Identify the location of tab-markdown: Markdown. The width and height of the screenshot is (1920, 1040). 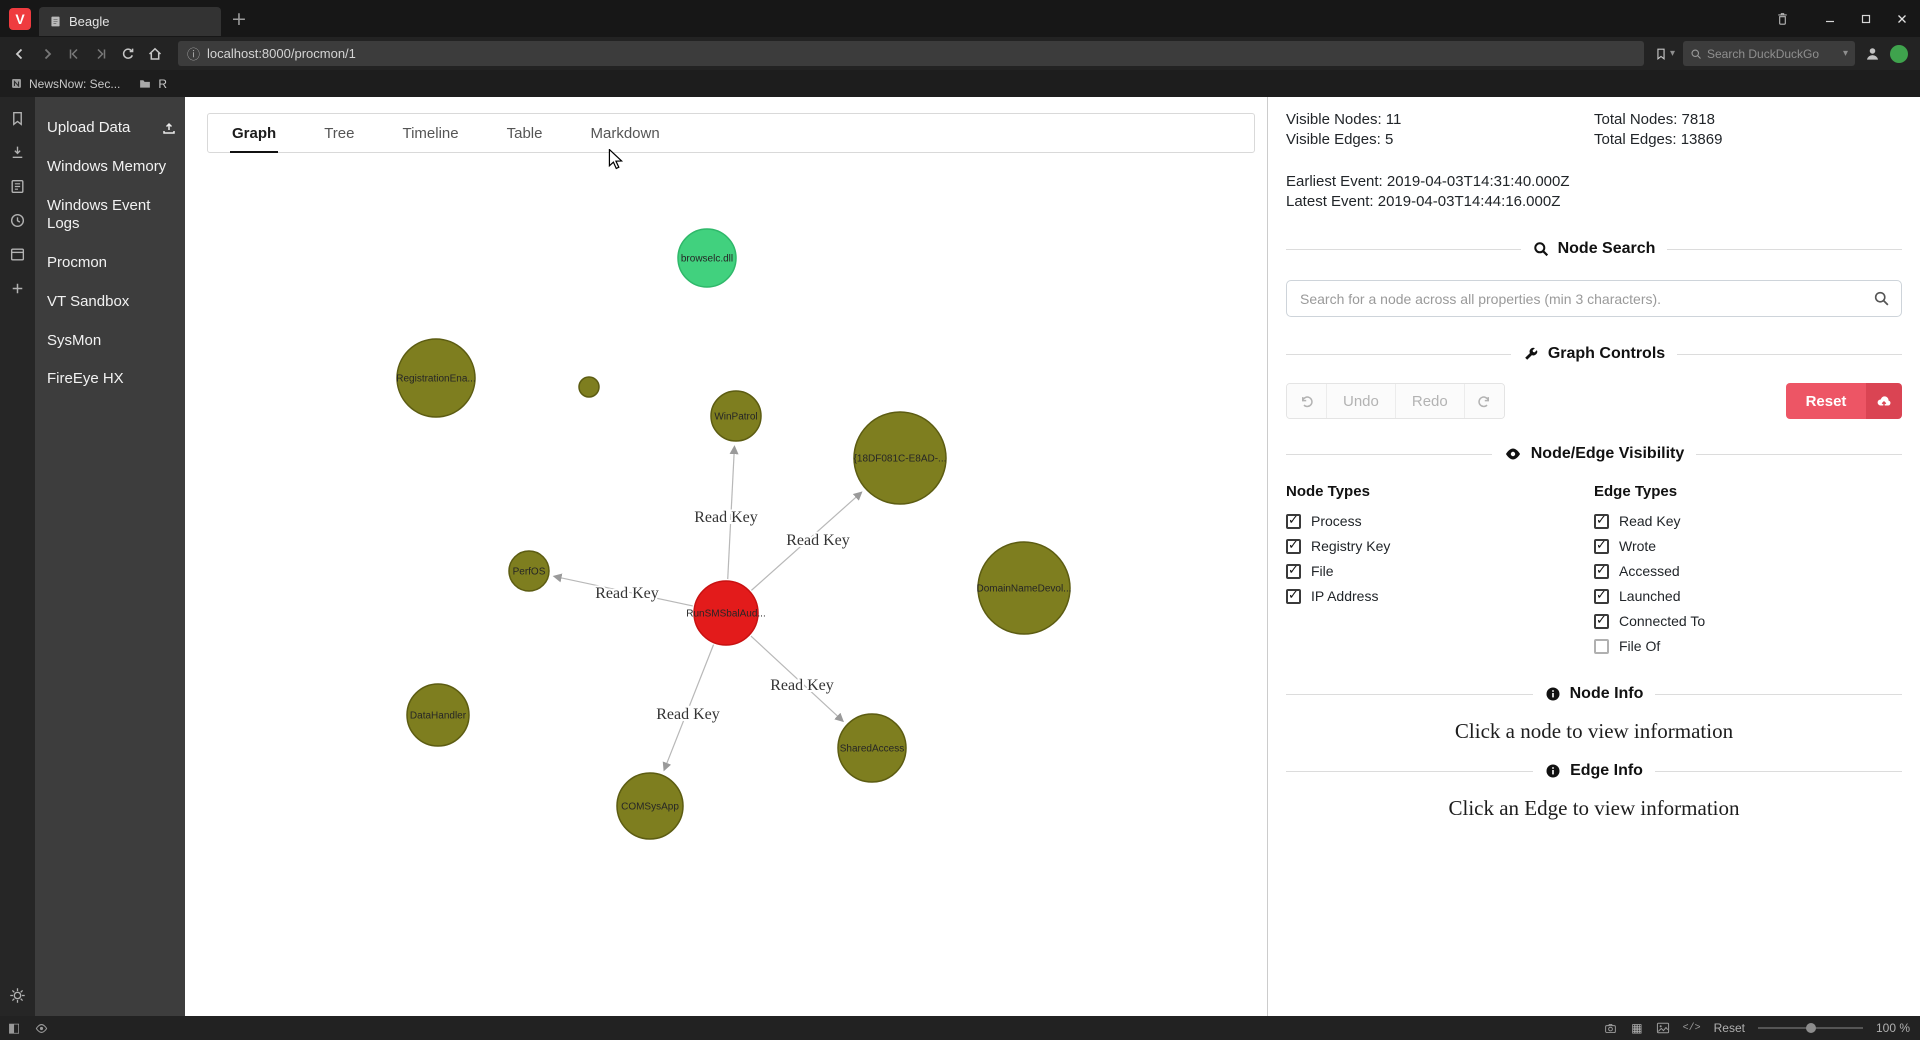
(625, 133).